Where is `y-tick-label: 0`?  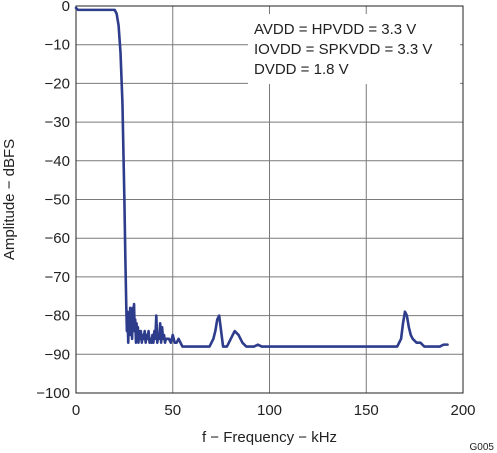 y-tick-label: 0 is located at coordinates (66, 7).